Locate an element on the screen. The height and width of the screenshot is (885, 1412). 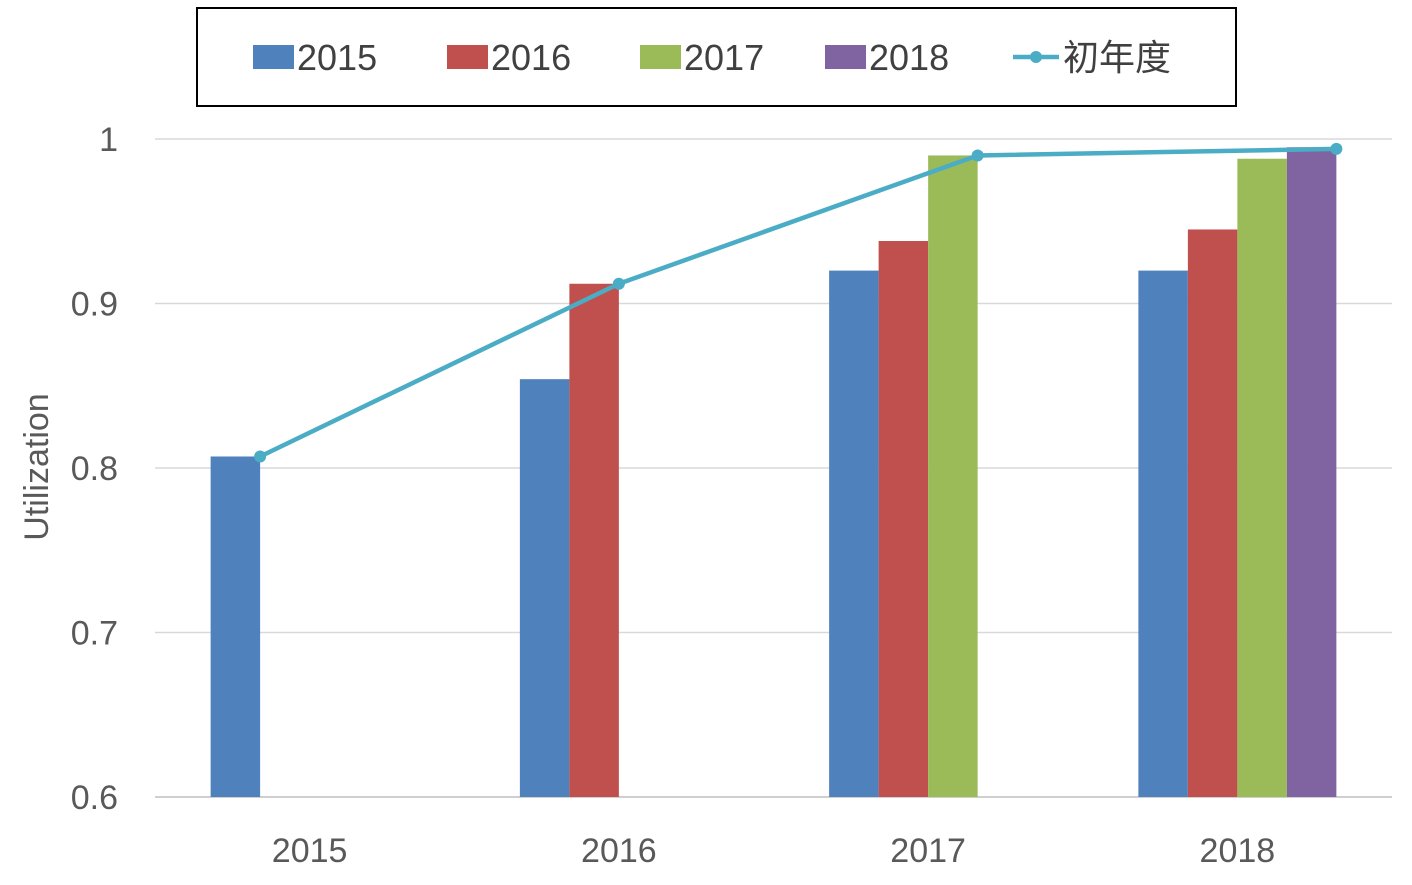
bar-2017-2017 is located at coordinates (953, 476).